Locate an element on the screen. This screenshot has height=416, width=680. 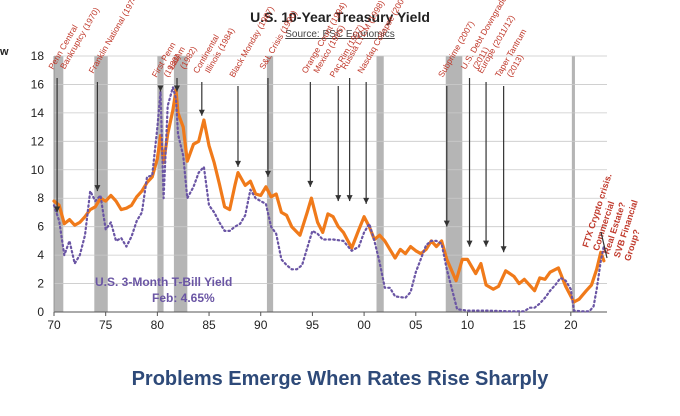
y-tick-label-8: 8 is located at coordinates (40, 198).